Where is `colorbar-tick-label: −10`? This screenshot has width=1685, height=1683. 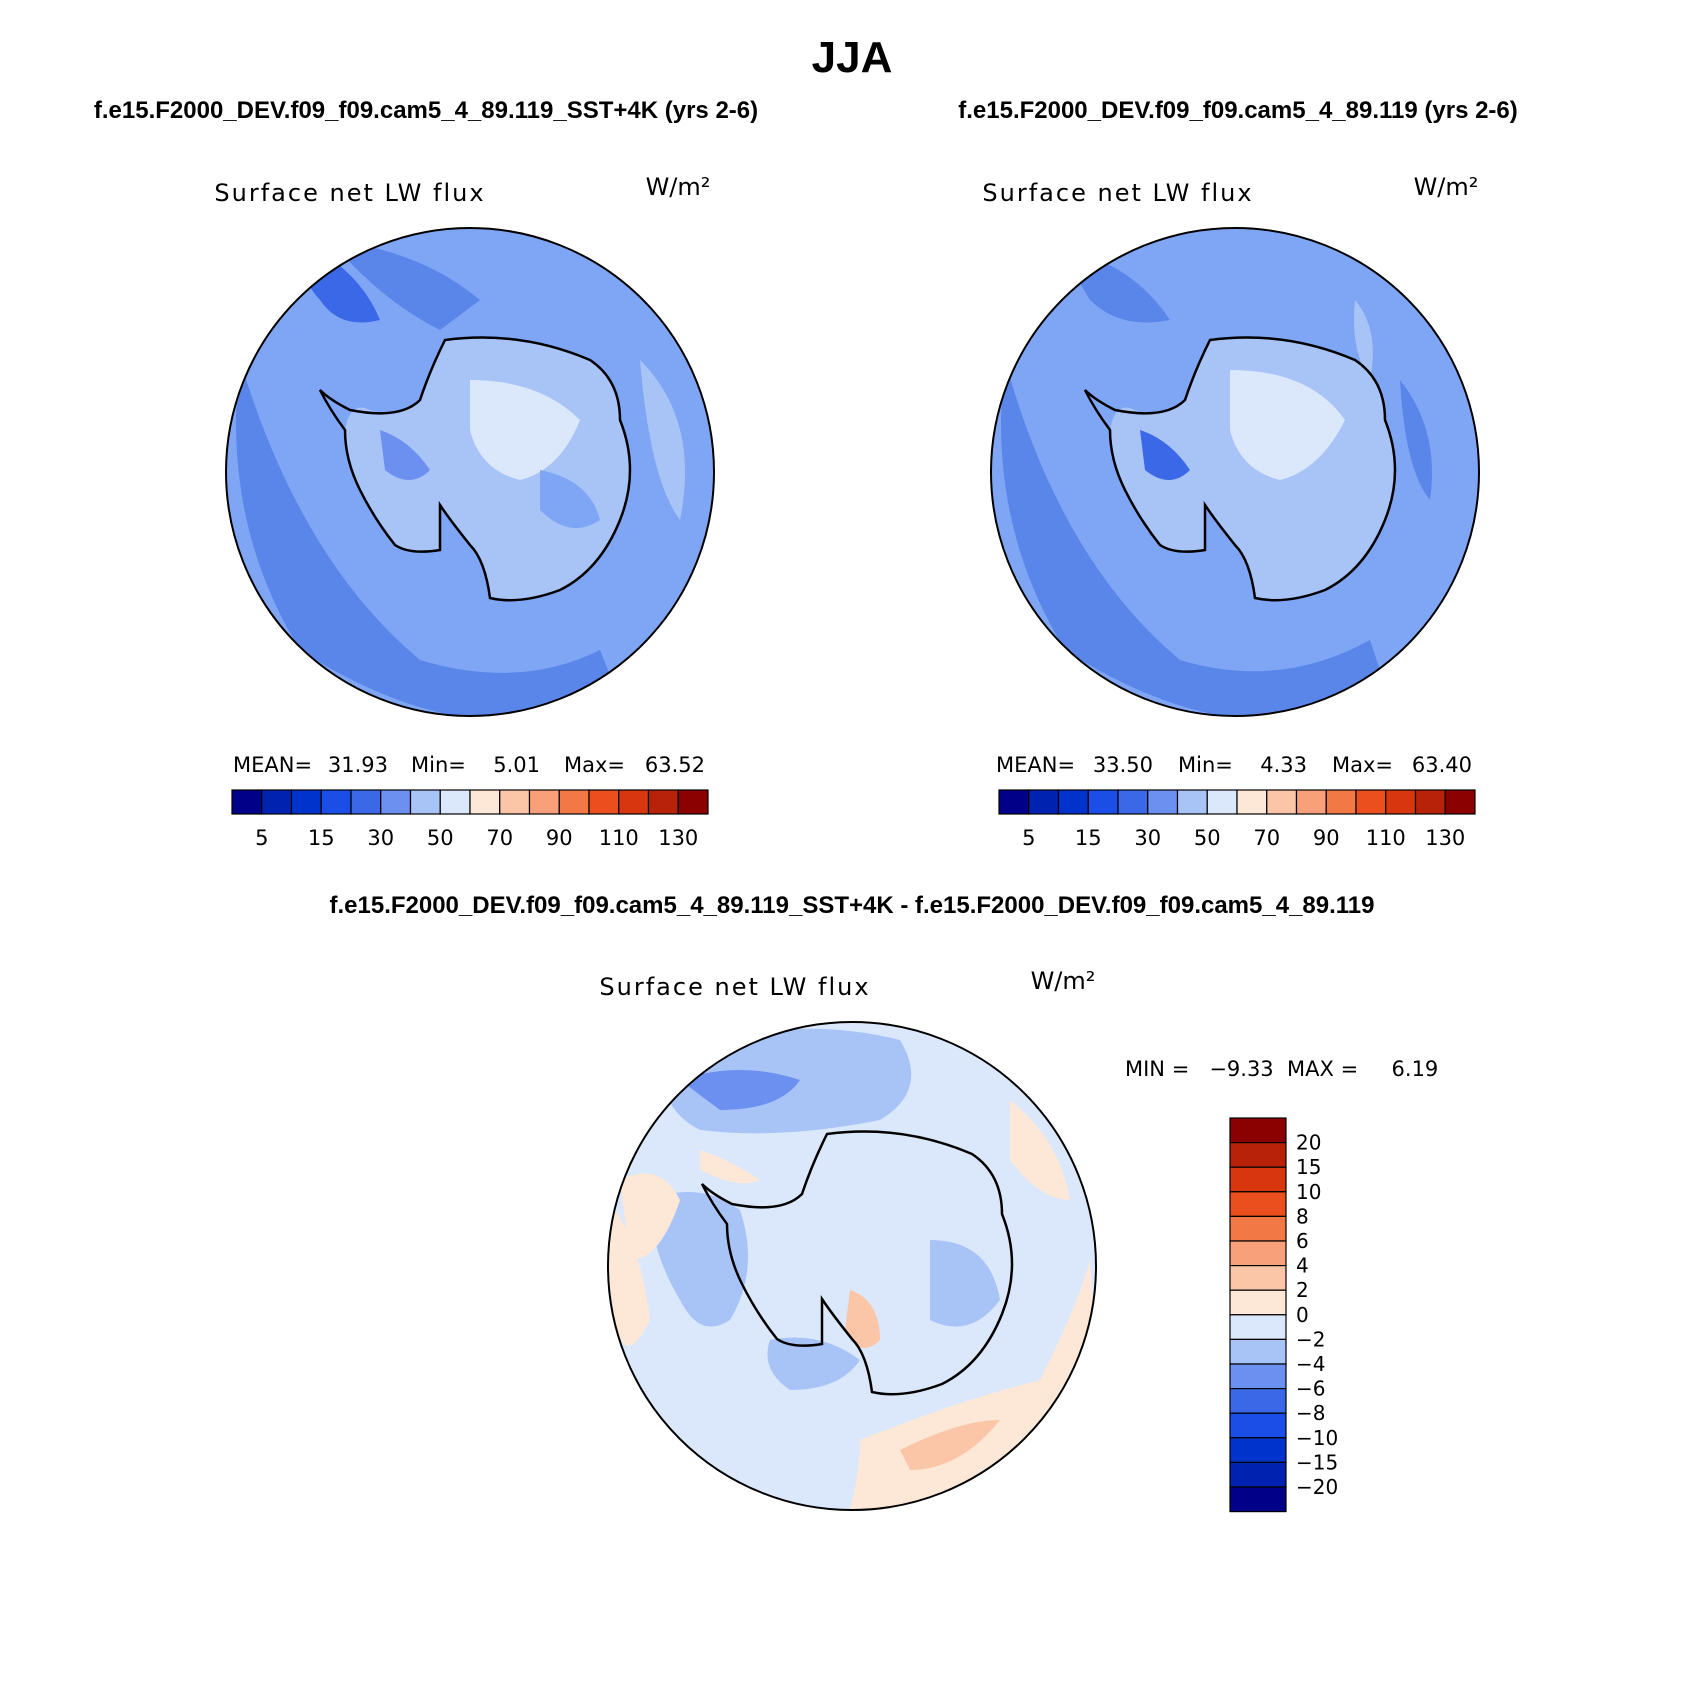
colorbar-tick-label: −10 is located at coordinates (1317, 1438).